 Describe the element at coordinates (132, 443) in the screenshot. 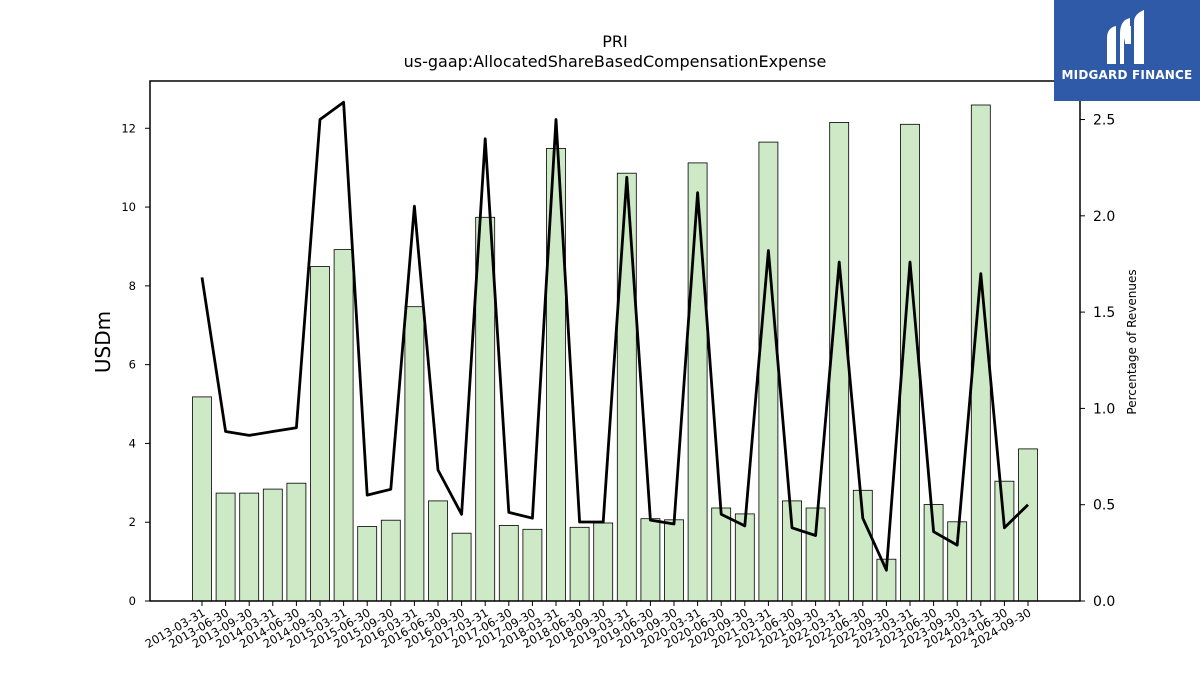

I see `y-tick-label: 4` at that location.